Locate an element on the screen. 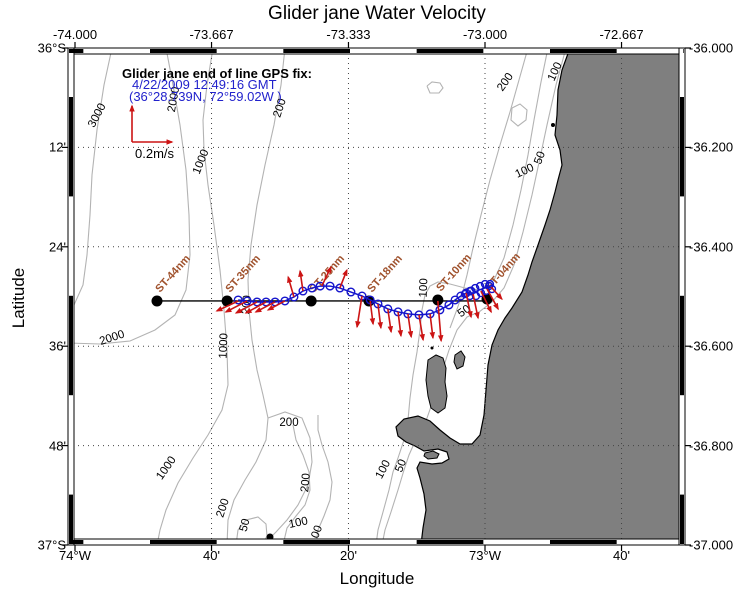 The height and width of the screenshot is (597, 750). top-tick-label: -73.000 is located at coordinates (485, 34).